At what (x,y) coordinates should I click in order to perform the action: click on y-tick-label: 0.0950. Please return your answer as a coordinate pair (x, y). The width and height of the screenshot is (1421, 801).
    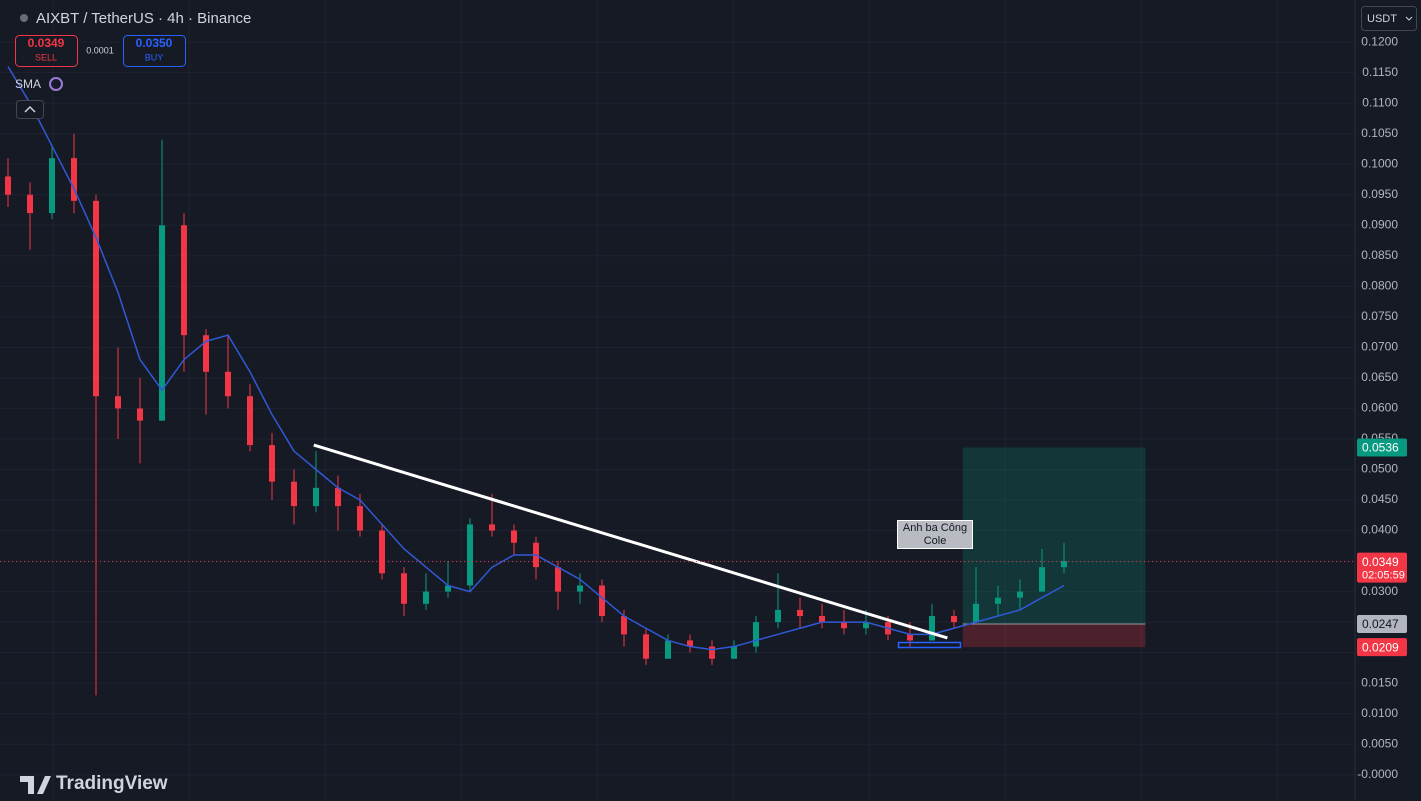
    Looking at the image, I should click on (1379, 194).